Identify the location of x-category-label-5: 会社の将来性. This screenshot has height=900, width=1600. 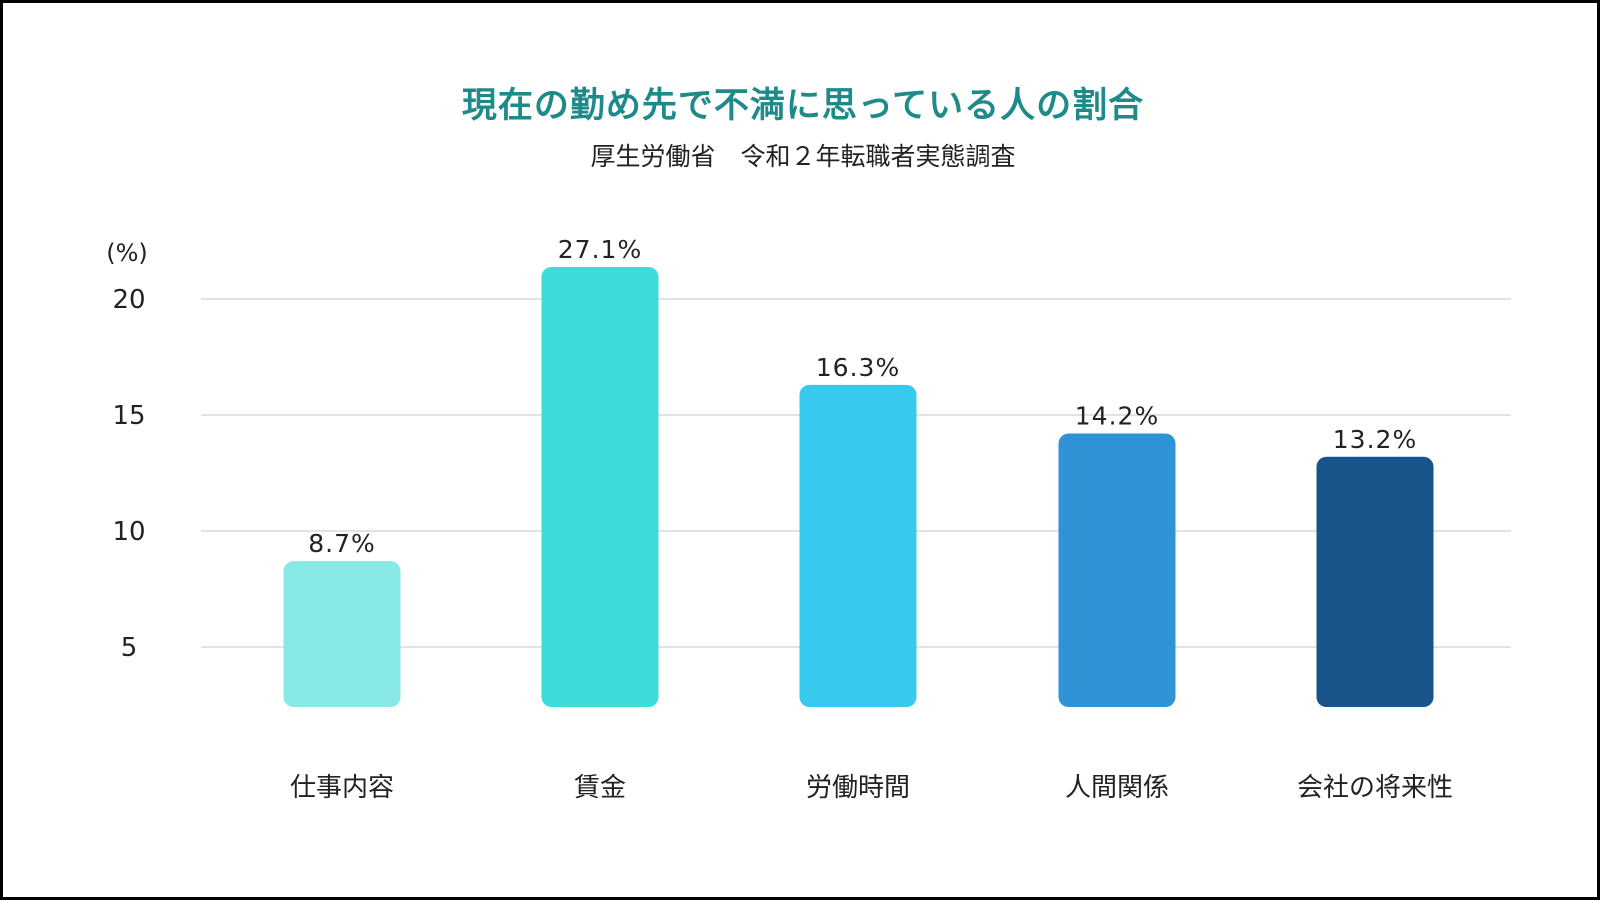
(1375, 788).